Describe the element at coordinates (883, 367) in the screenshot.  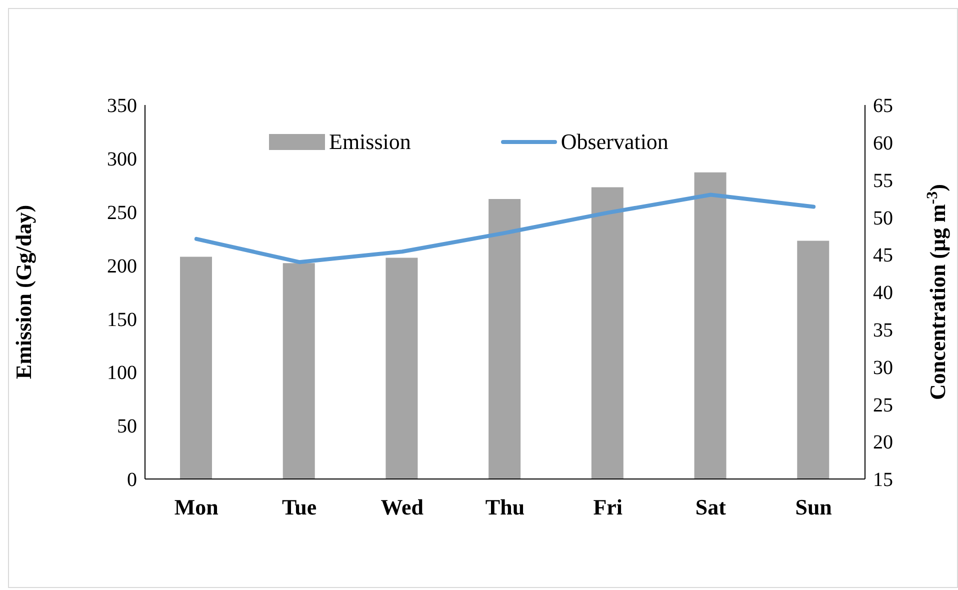
I see `y2-tick-label: 30` at that location.